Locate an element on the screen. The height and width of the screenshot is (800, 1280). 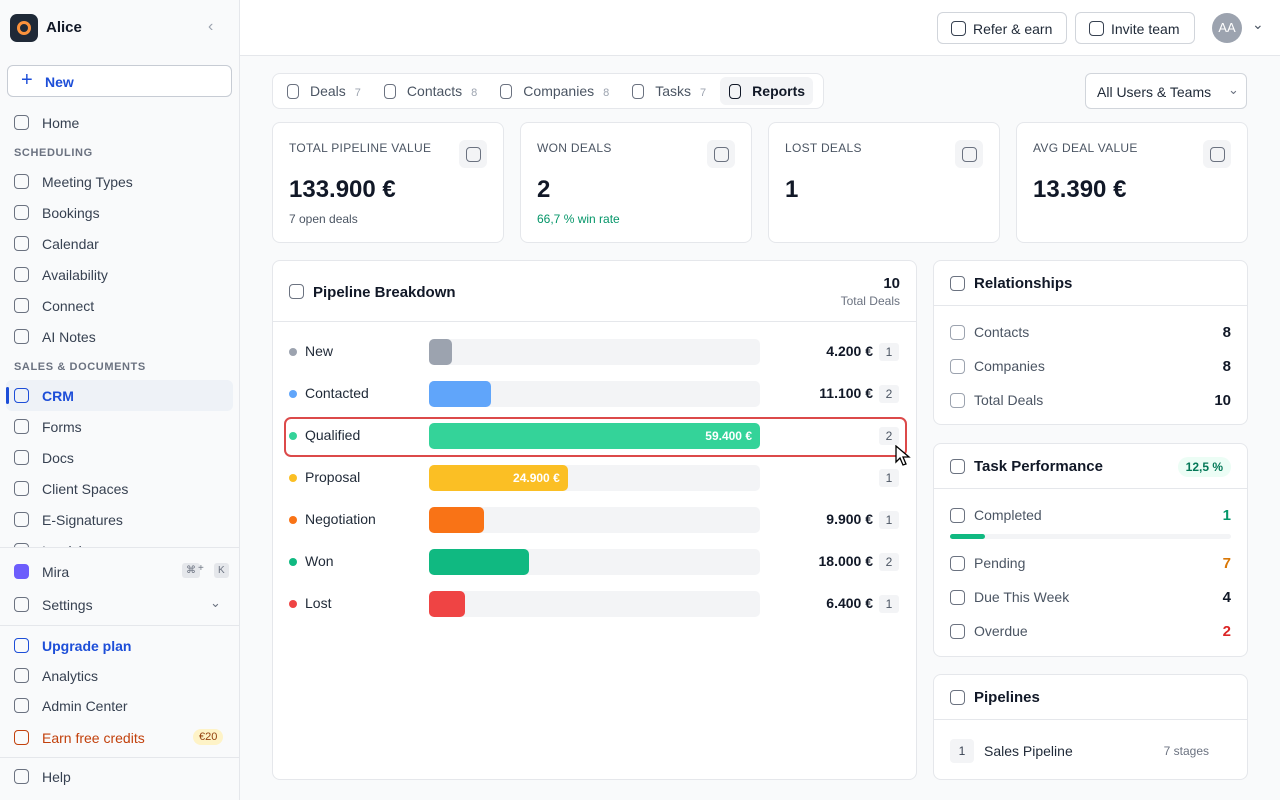
nav-item: Settings ⌄ is located at coordinates (119, 604).